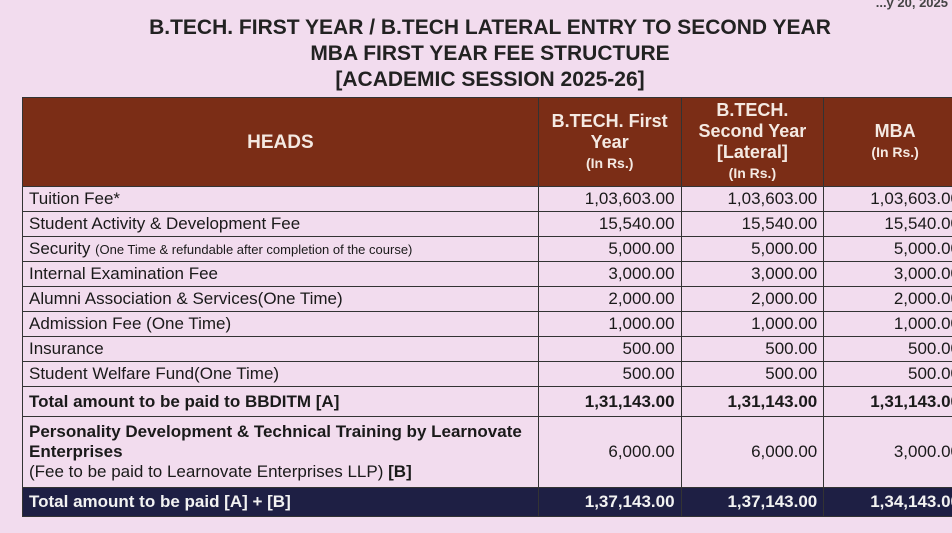  Describe the element at coordinates (280, 324) in the screenshot. I see `row-head: Admission Fee (One Time)` at that location.